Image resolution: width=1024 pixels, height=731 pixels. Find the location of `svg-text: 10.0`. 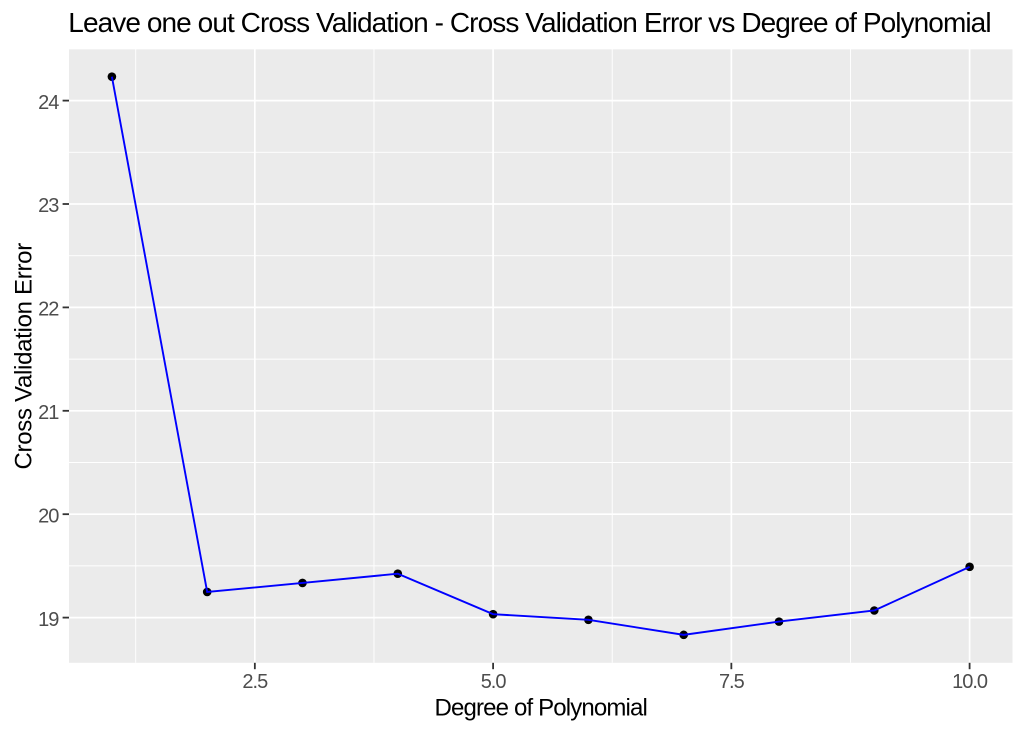

svg-text: 10.0 is located at coordinates (970, 682).